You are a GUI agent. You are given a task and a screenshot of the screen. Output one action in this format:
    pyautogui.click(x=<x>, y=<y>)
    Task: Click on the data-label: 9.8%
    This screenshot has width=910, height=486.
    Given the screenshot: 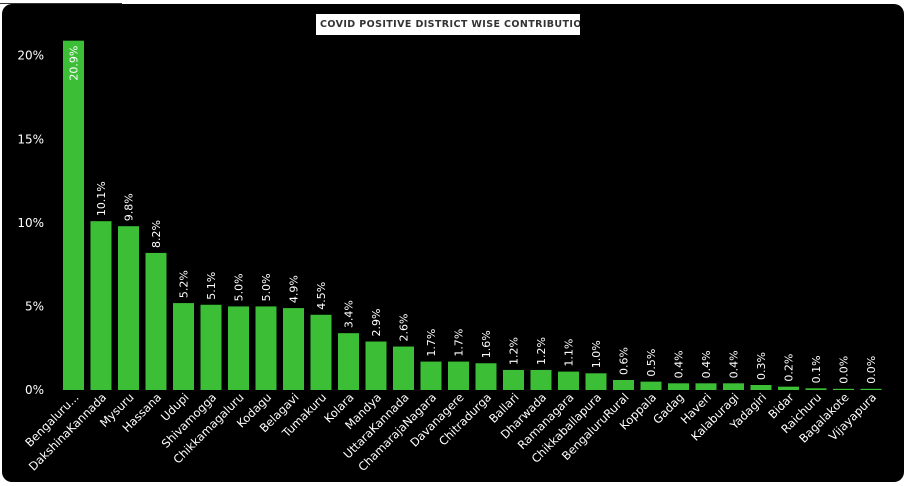 What is the action you would take?
    pyautogui.click(x=129, y=207)
    